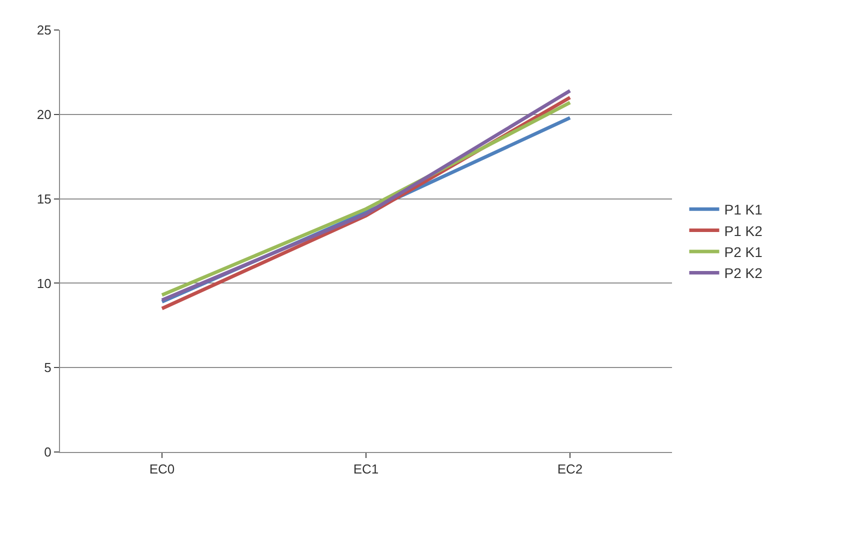  I want to click on x-tick-label: EC0, so click(162, 469).